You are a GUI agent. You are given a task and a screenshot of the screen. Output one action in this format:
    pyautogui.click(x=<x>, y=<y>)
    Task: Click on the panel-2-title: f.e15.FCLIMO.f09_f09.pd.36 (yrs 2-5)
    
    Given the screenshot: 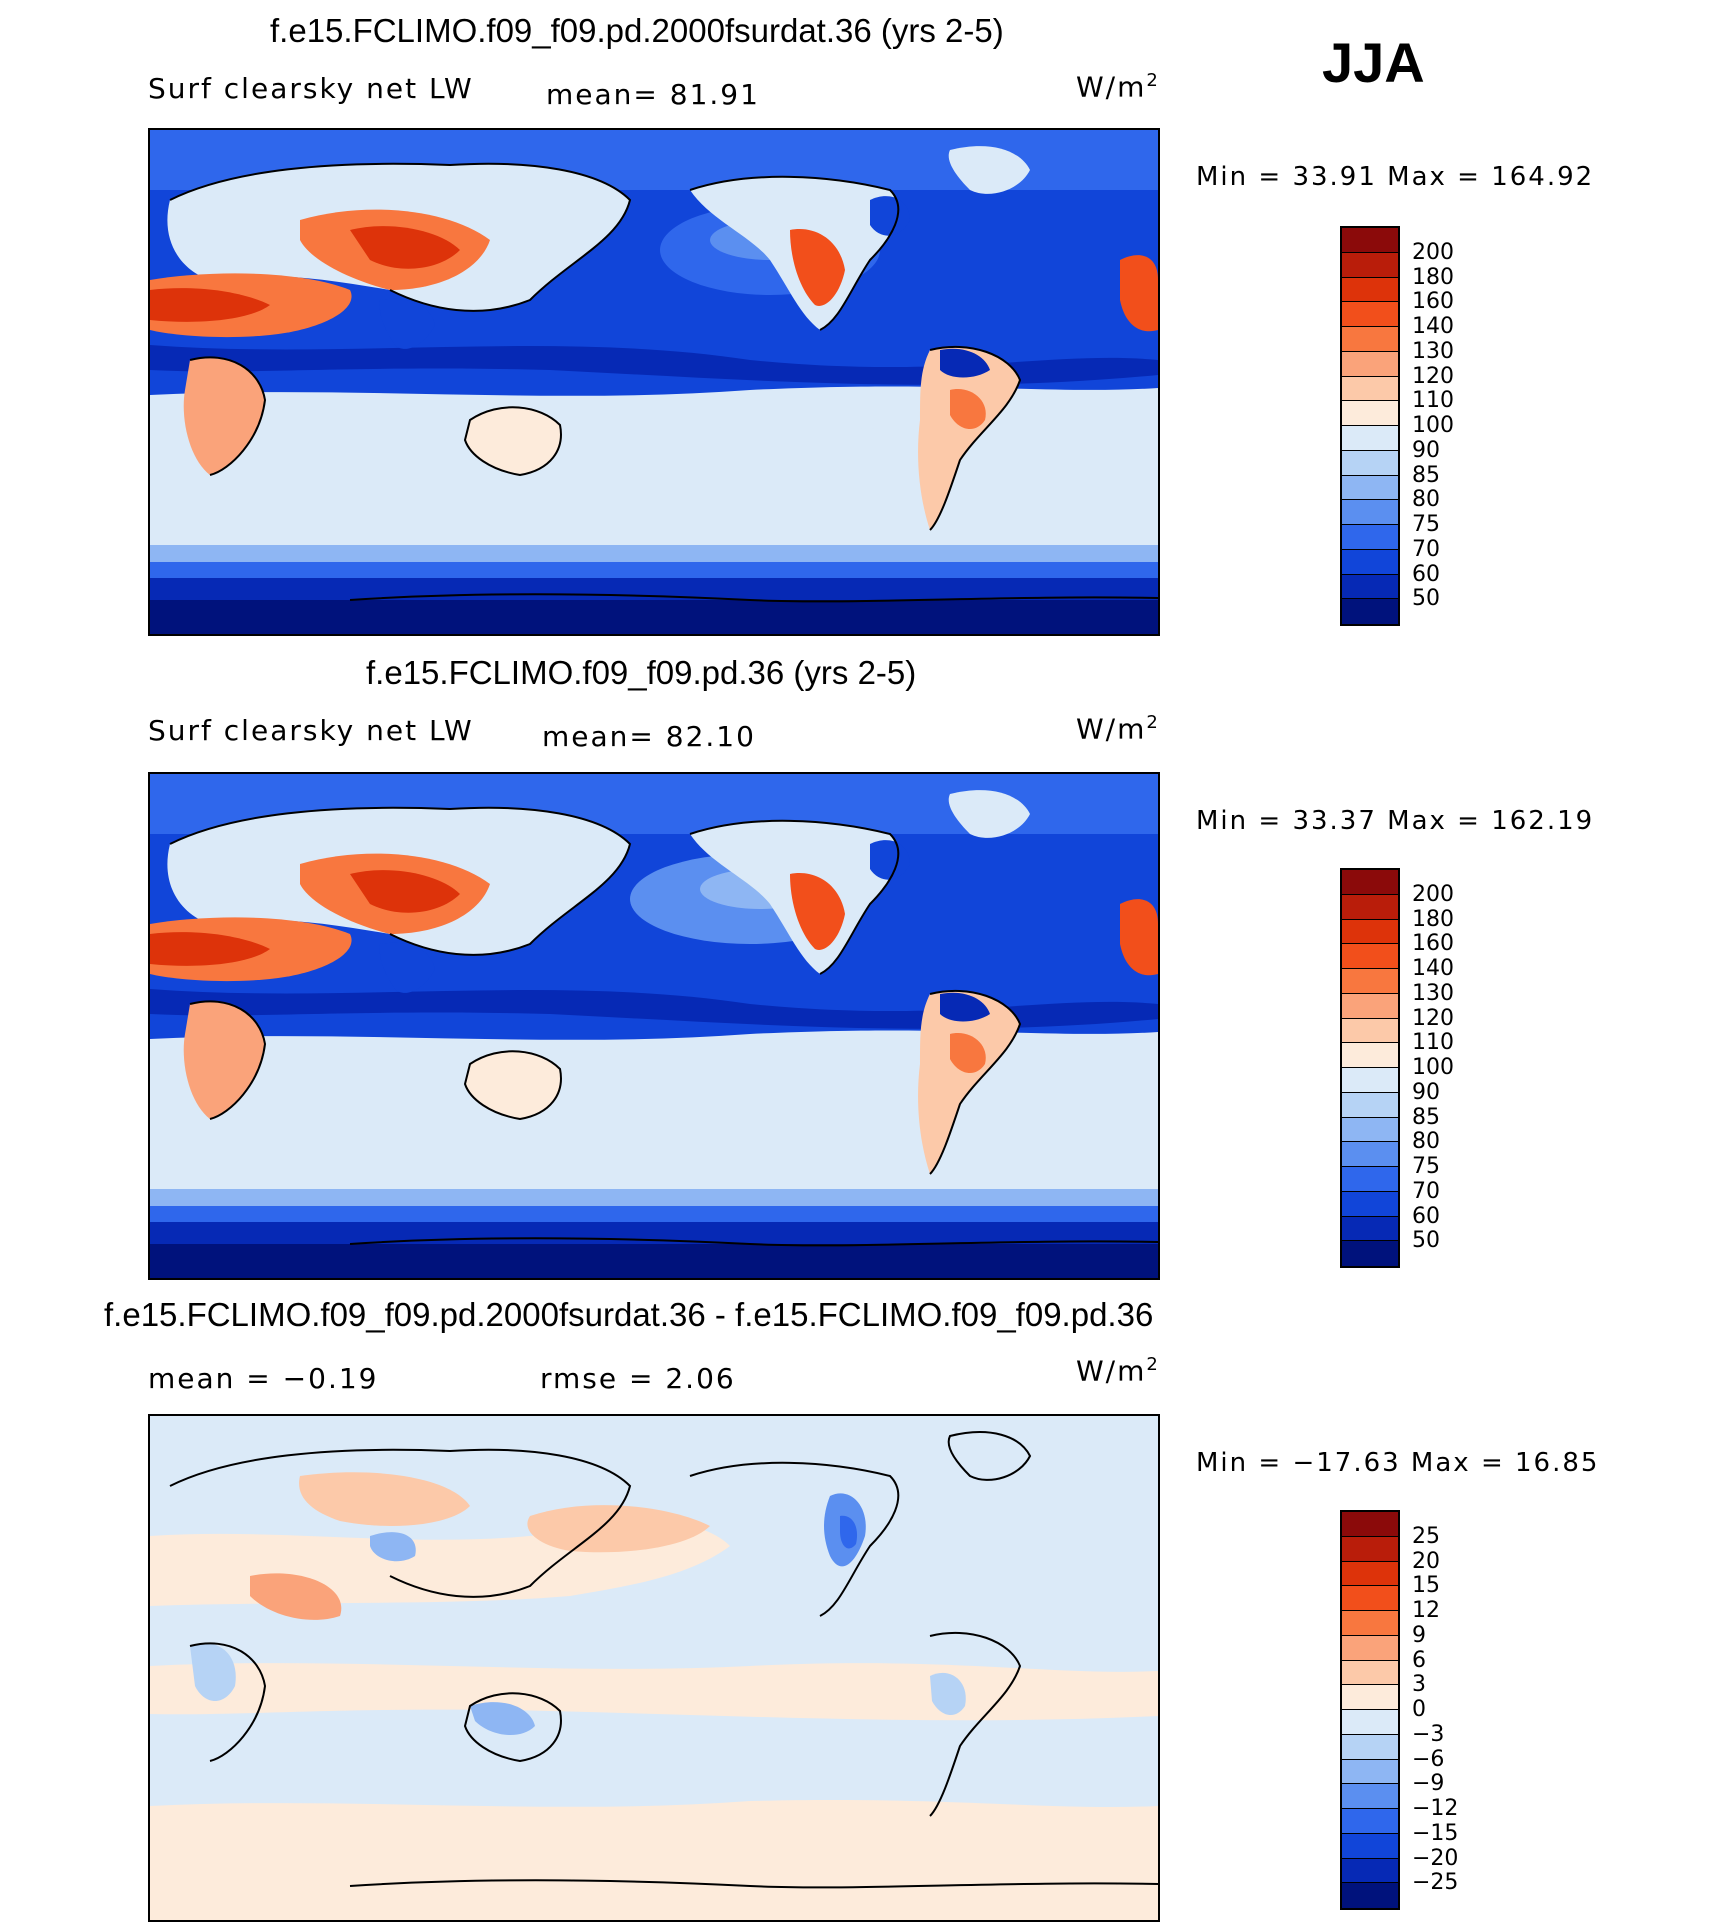 What is the action you would take?
    pyautogui.click(x=641, y=672)
    